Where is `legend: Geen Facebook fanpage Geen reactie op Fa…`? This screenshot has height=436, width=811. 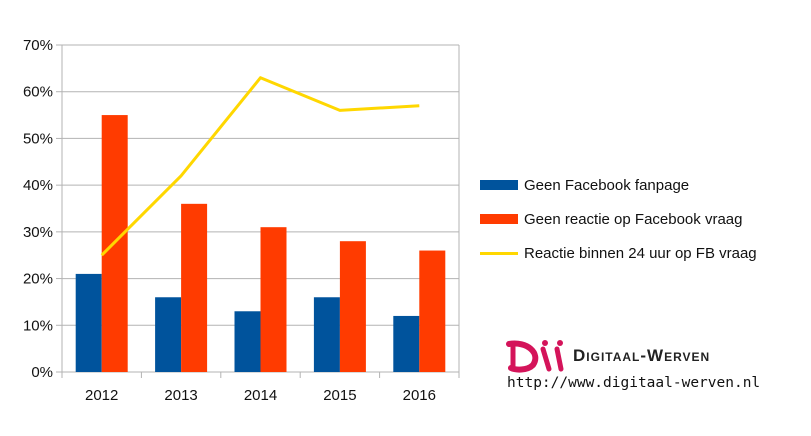
legend: Geen Facebook fanpage Geen reactie op Fa… is located at coordinates (618, 219).